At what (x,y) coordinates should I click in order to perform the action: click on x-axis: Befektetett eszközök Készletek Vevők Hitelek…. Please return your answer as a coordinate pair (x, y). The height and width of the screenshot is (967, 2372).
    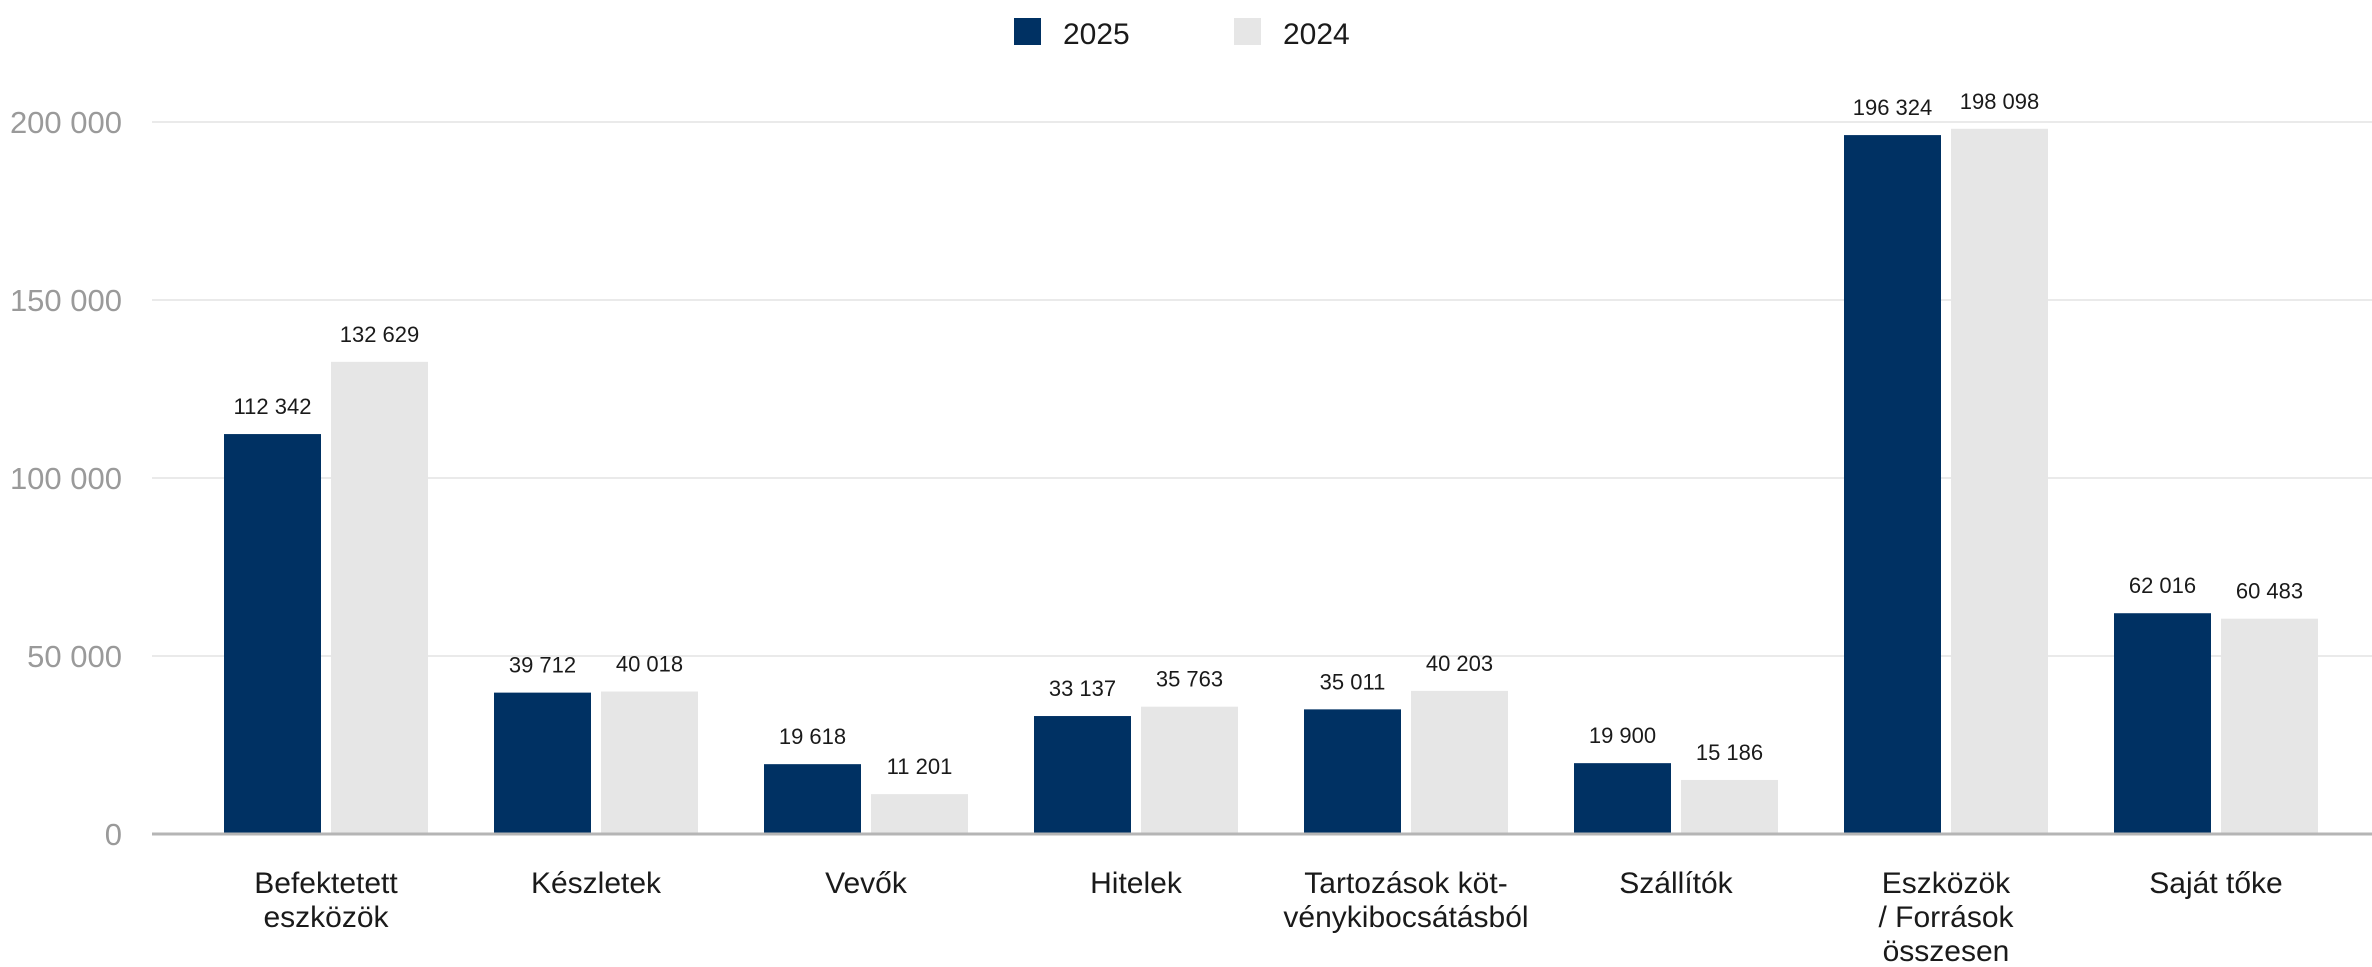
    Looking at the image, I should click on (1262, 899).